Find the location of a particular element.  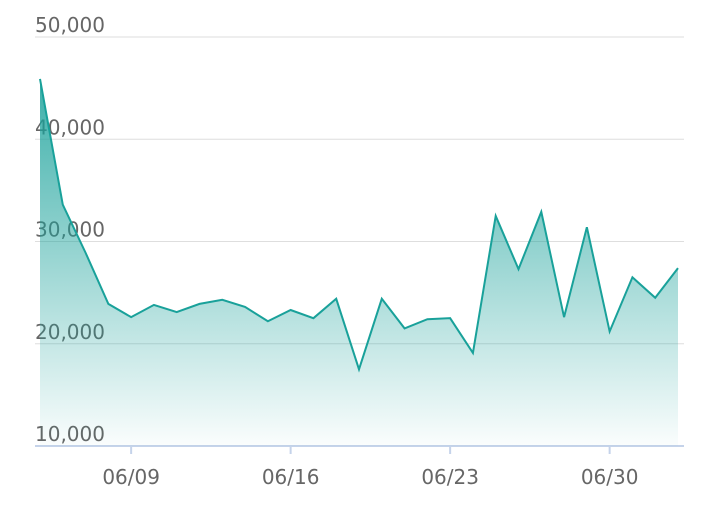

x-tick-label: 06/09 is located at coordinates (131, 477).